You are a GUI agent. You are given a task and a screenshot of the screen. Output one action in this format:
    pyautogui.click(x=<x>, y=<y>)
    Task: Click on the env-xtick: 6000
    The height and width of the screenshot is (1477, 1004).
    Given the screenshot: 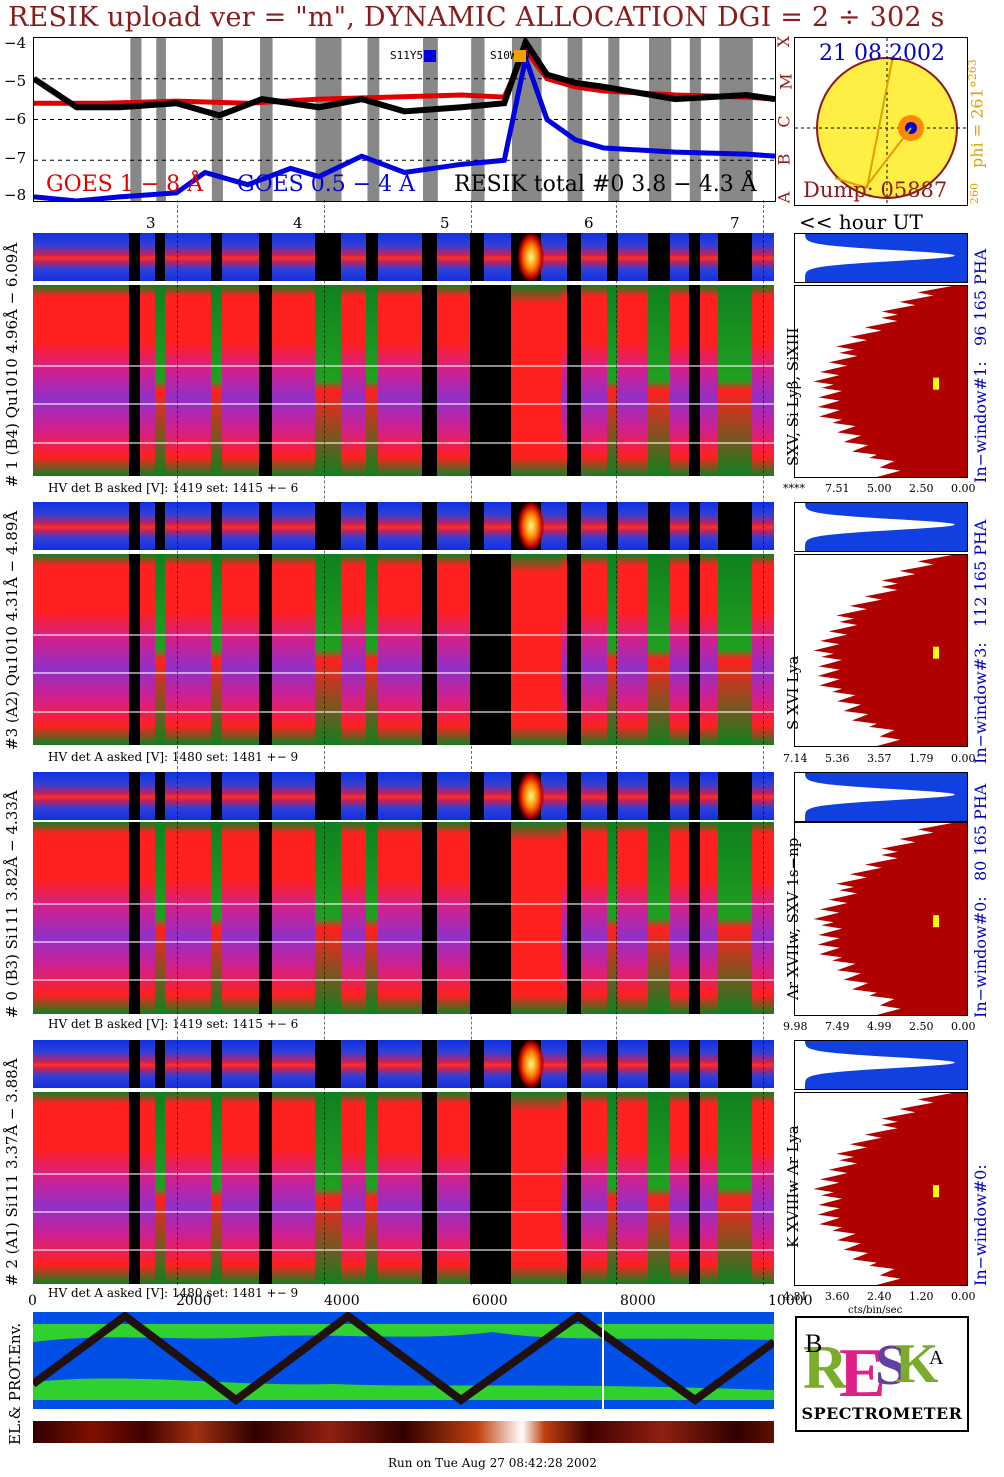 What is the action you would take?
    pyautogui.click(x=490, y=1301)
    